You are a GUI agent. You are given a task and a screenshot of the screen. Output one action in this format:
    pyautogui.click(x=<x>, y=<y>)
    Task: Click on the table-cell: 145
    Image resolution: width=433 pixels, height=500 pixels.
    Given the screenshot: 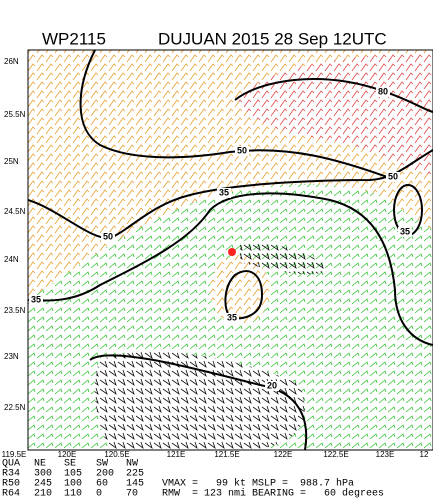 What is the action you would take?
    pyautogui.click(x=135, y=484)
    